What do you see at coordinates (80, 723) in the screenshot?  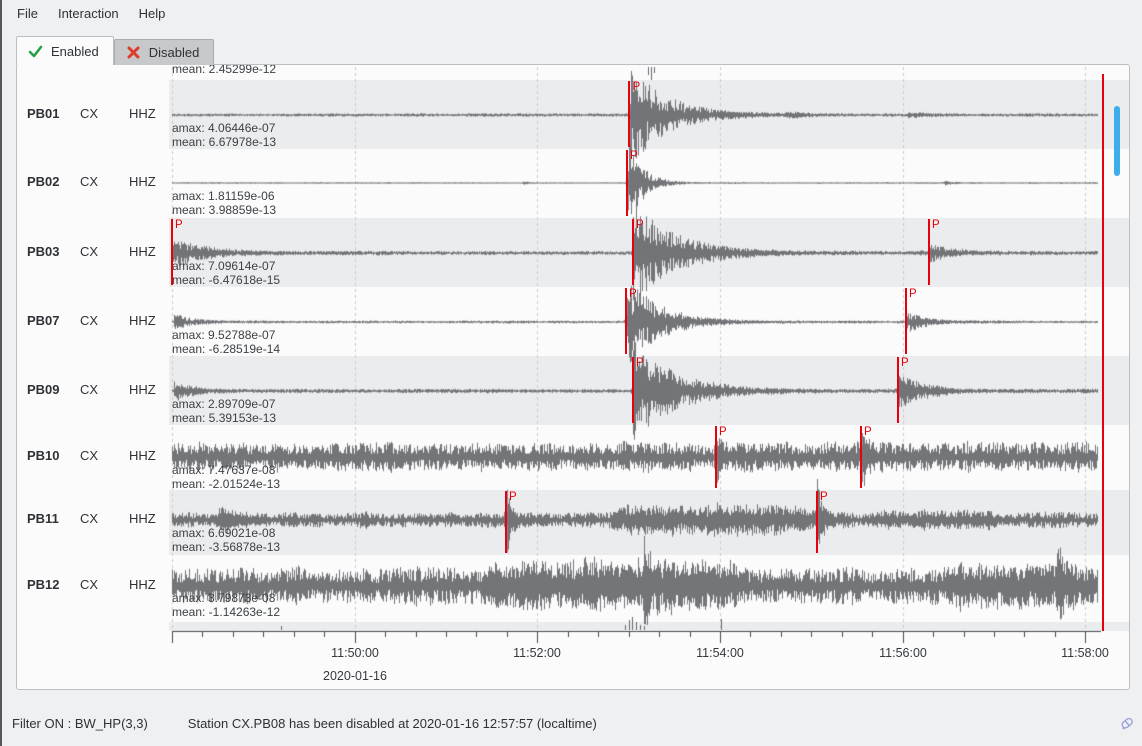 I see `filter-status: Filter ON : BW_HP(3,3)` at bounding box center [80, 723].